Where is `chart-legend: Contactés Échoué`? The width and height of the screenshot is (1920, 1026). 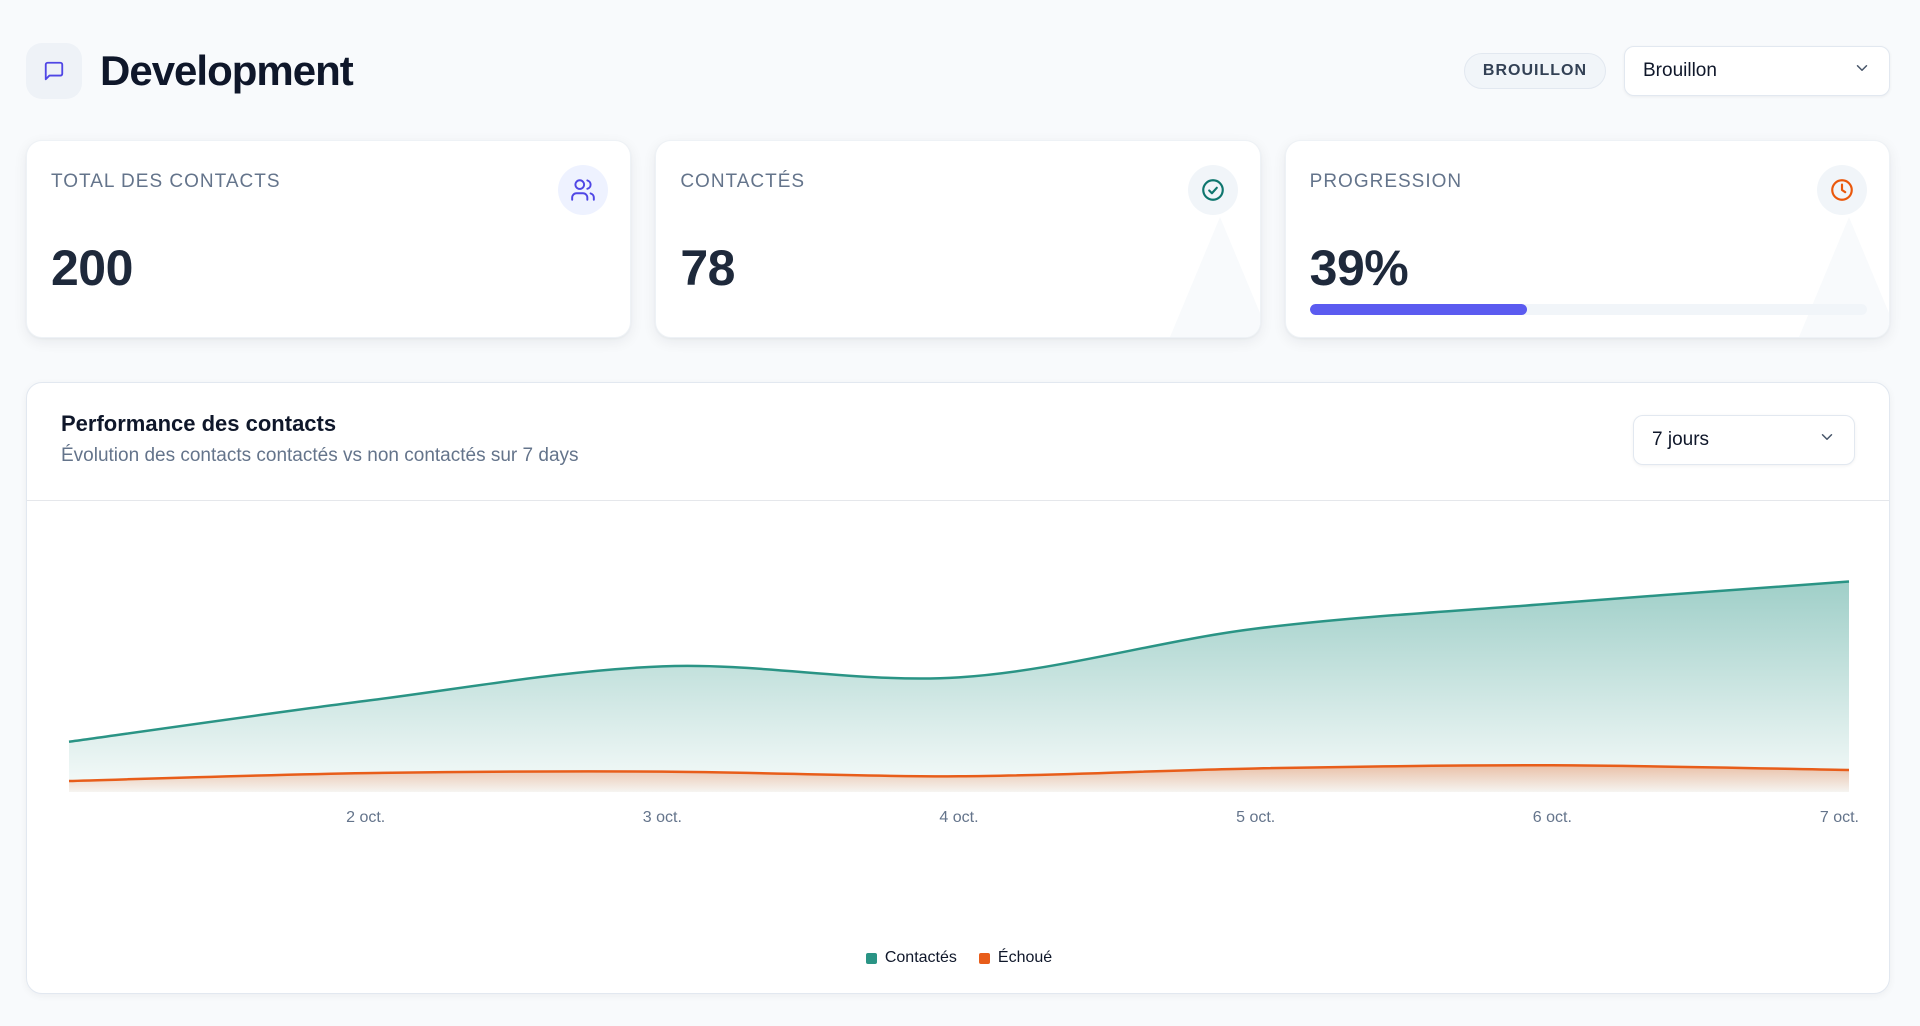
chart-legend: Contactés Échoué is located at coordinates (958, 958).